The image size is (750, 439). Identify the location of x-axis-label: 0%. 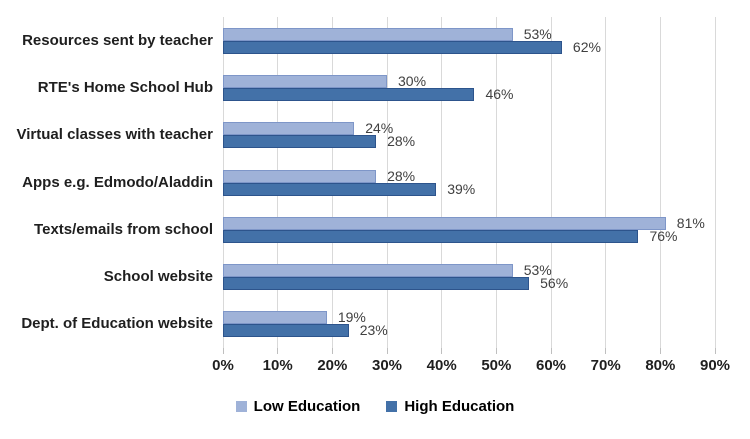
(223, 365).